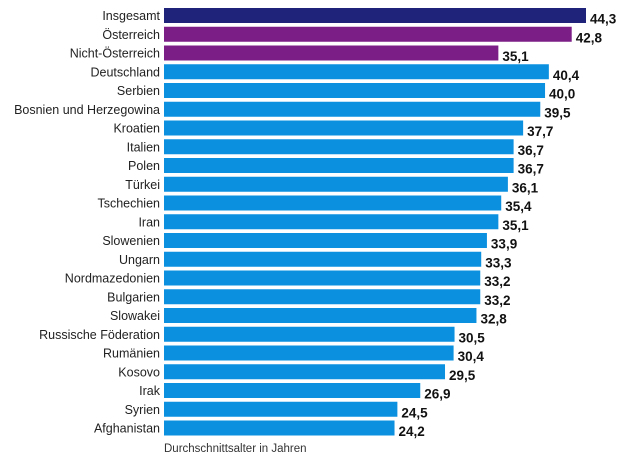 The width and height of the screenshot is (625, 457). I want to click on category-label-19: Kosovo, so click(139, 372).